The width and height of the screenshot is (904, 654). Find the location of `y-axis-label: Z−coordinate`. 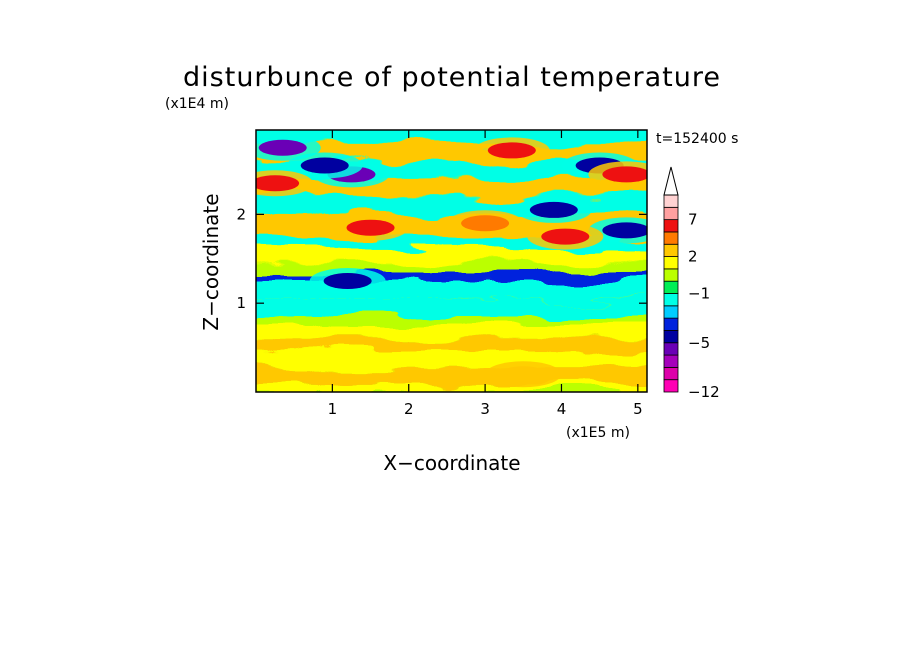

y-axis-label: Z−coordinate is located at coordinates (211, 261).